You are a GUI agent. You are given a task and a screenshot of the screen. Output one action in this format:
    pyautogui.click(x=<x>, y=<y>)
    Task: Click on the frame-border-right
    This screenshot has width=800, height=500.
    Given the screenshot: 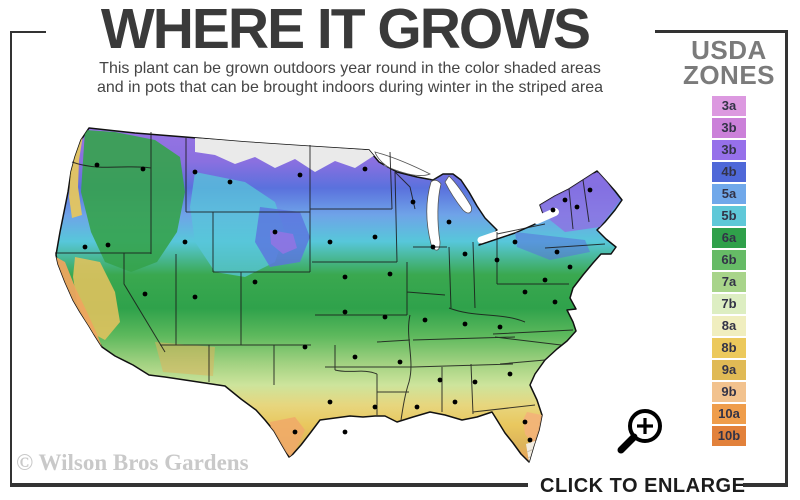 What is the action you would take?
    pyautogui.click(x=786, y=258)
    